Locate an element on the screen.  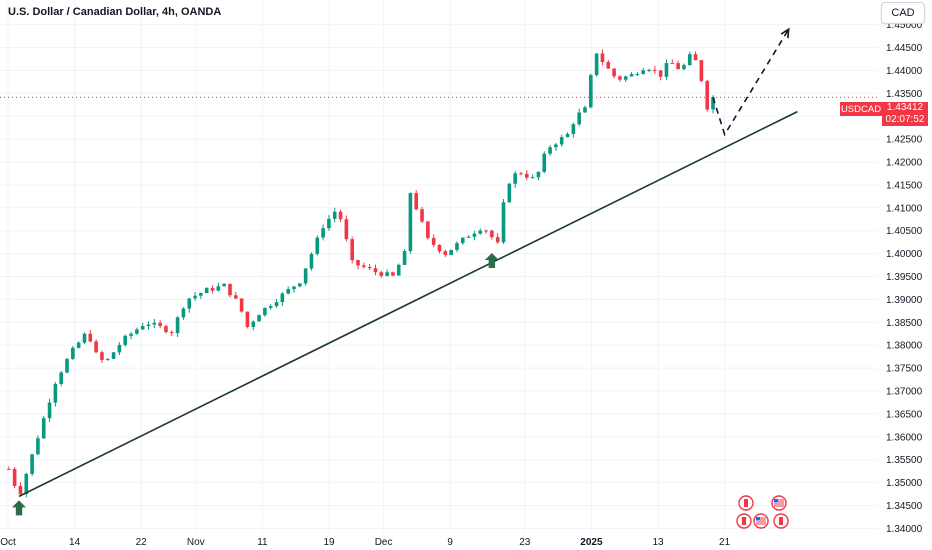
price-tick-label: 1.43500 is located at coordinates (904, 94).